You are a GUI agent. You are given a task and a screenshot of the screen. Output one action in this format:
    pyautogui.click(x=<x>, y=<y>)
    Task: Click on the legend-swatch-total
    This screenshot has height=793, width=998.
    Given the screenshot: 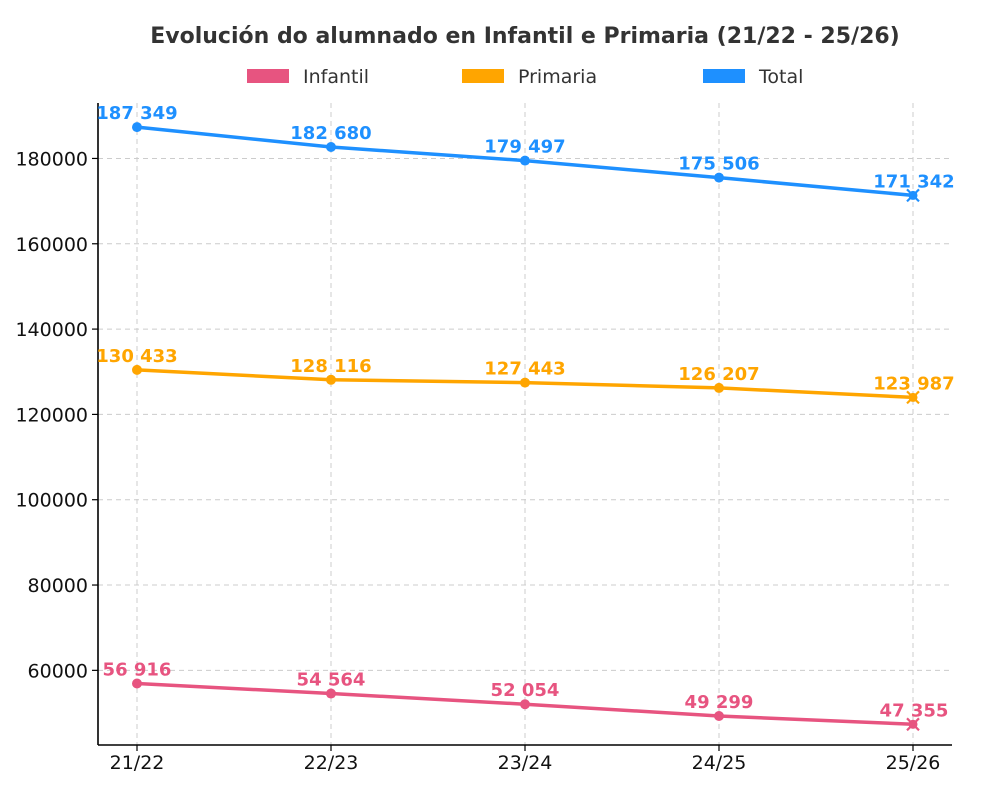 What is the action you would take?
    pyautogui.click(x=724, y=76)
    